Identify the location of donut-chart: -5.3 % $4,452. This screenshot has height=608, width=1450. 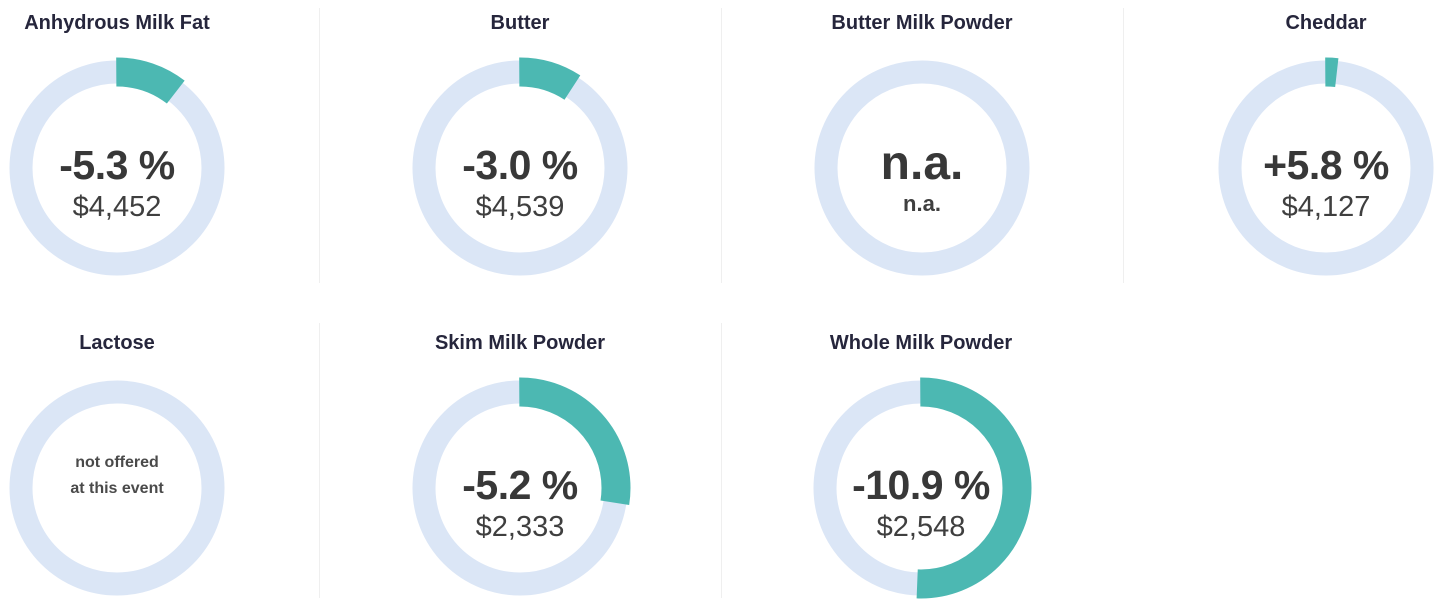
(117, 168).